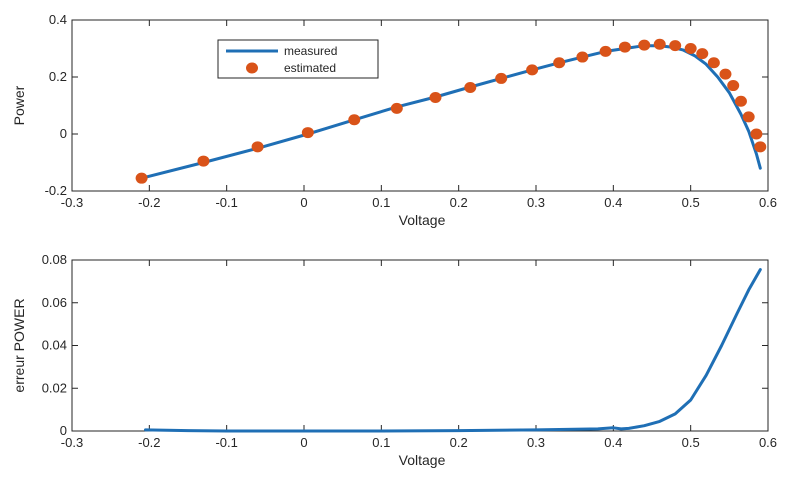 The width and height of the screenshot is (794, 480). What do you see at coordinates (149, 442) in the screenshot?
I see `error-x-tick-label: -0.2` at bounding box center [149, 442].